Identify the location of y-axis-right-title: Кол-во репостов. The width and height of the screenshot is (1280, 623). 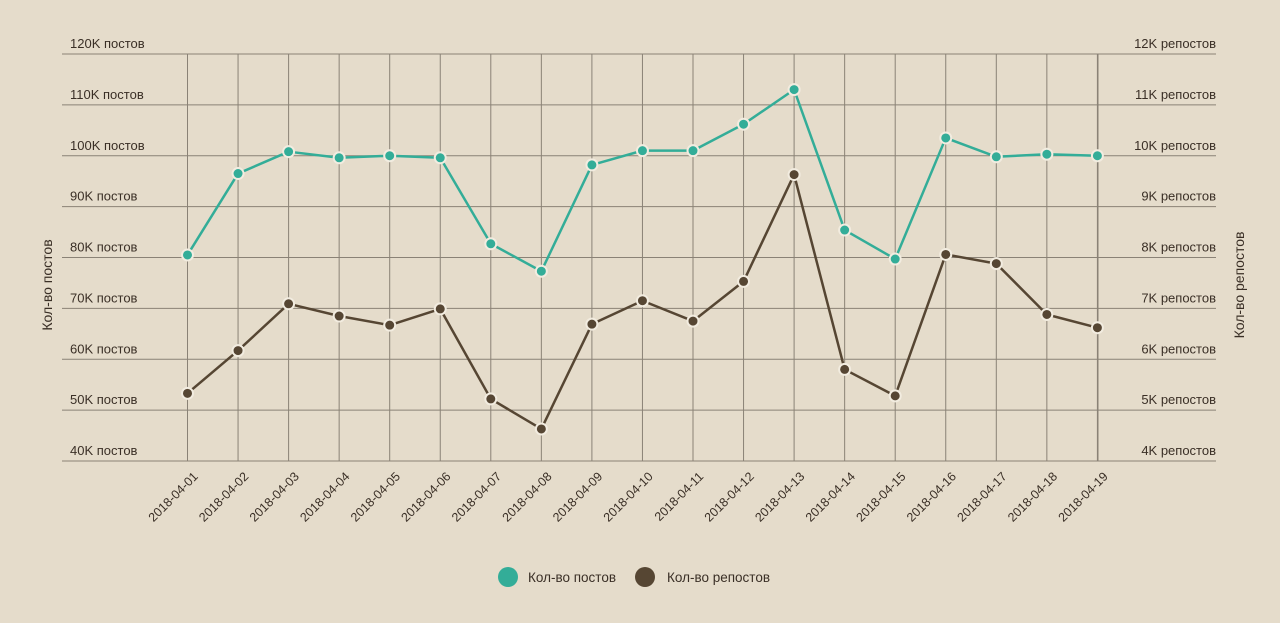
(1239, 285).